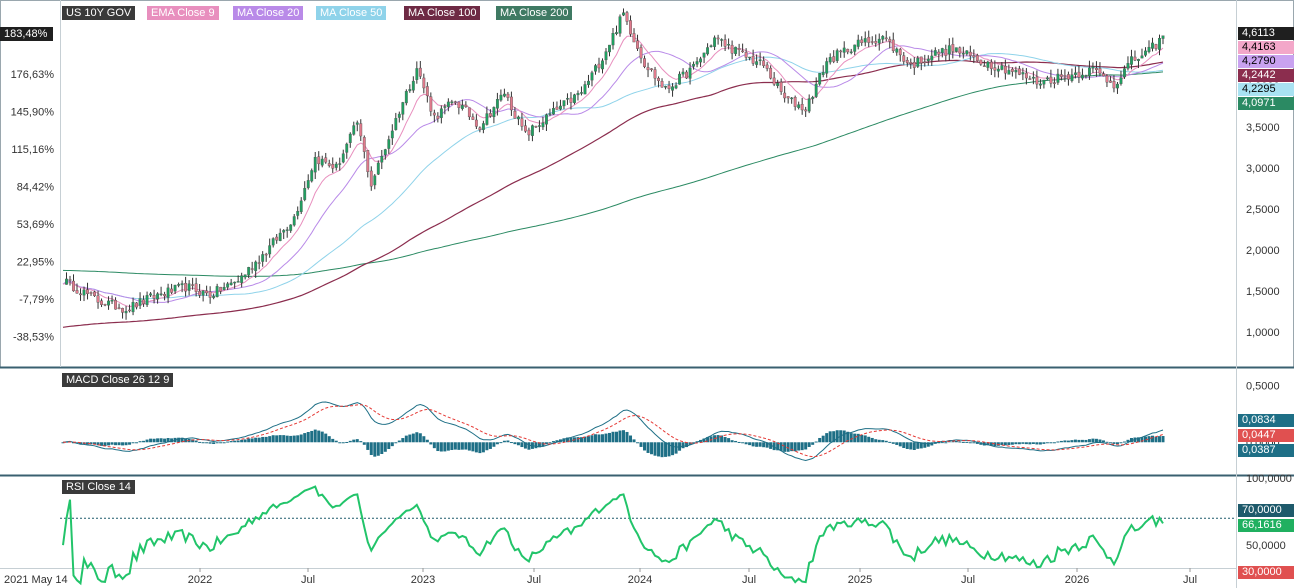 This screenshot has width=1294, height=588. What do you see at coordinates (33, 75) in the screenshot?
I see `percent-axis-label: 176,63%` at bounding box center [33, 75].